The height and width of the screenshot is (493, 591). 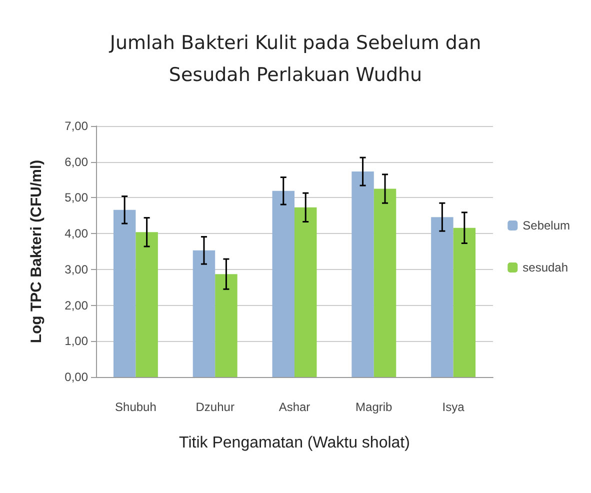 I want to click on y-tick-label: 1,00, so click(x=76, y=341).